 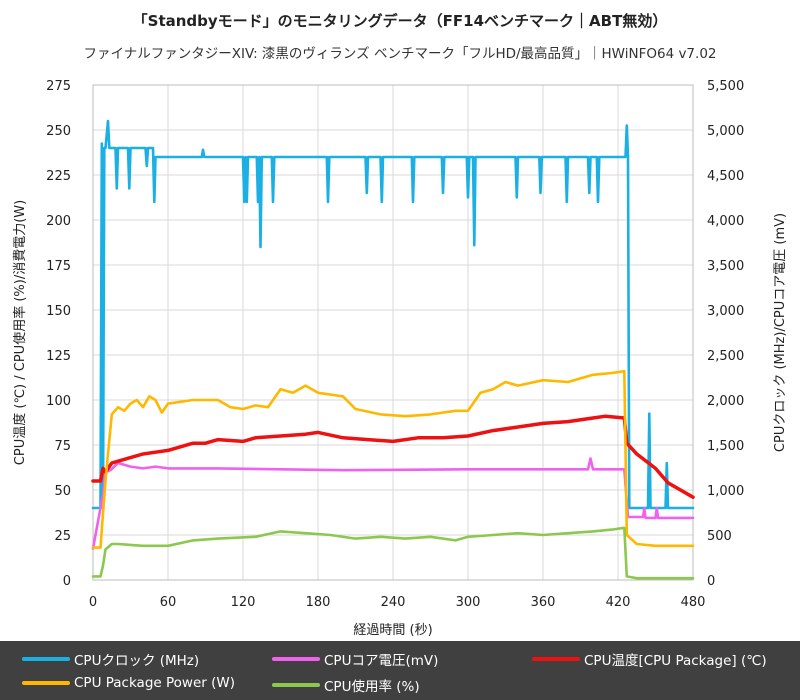 I want to click on chart-title: 「Standbyモード」のモニタリングデータ（FF14ベンチマーク｜ABT無効）, so click(x=400, y=21).